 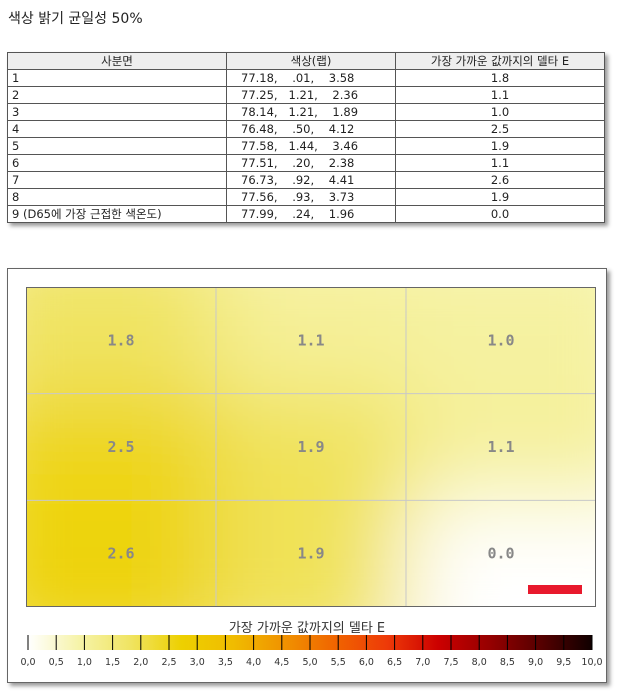 What do you see at coordinates (311, 112) in the screenshot?
I see `color-lab-cell: 78.14, 1.21, 1.89` at bounding box center [311, 112].